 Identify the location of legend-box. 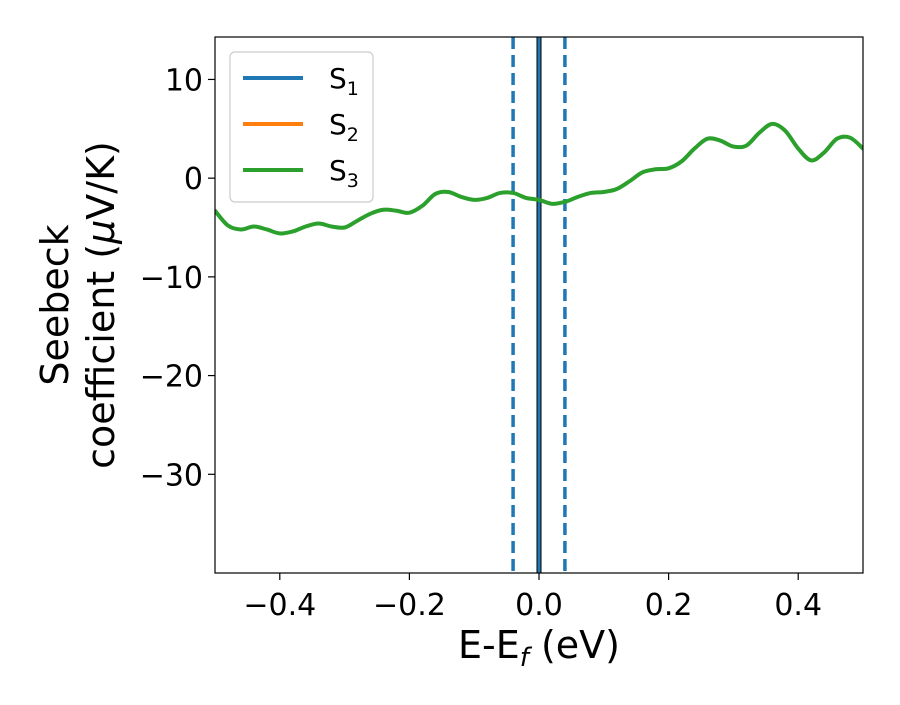
(301, 127).